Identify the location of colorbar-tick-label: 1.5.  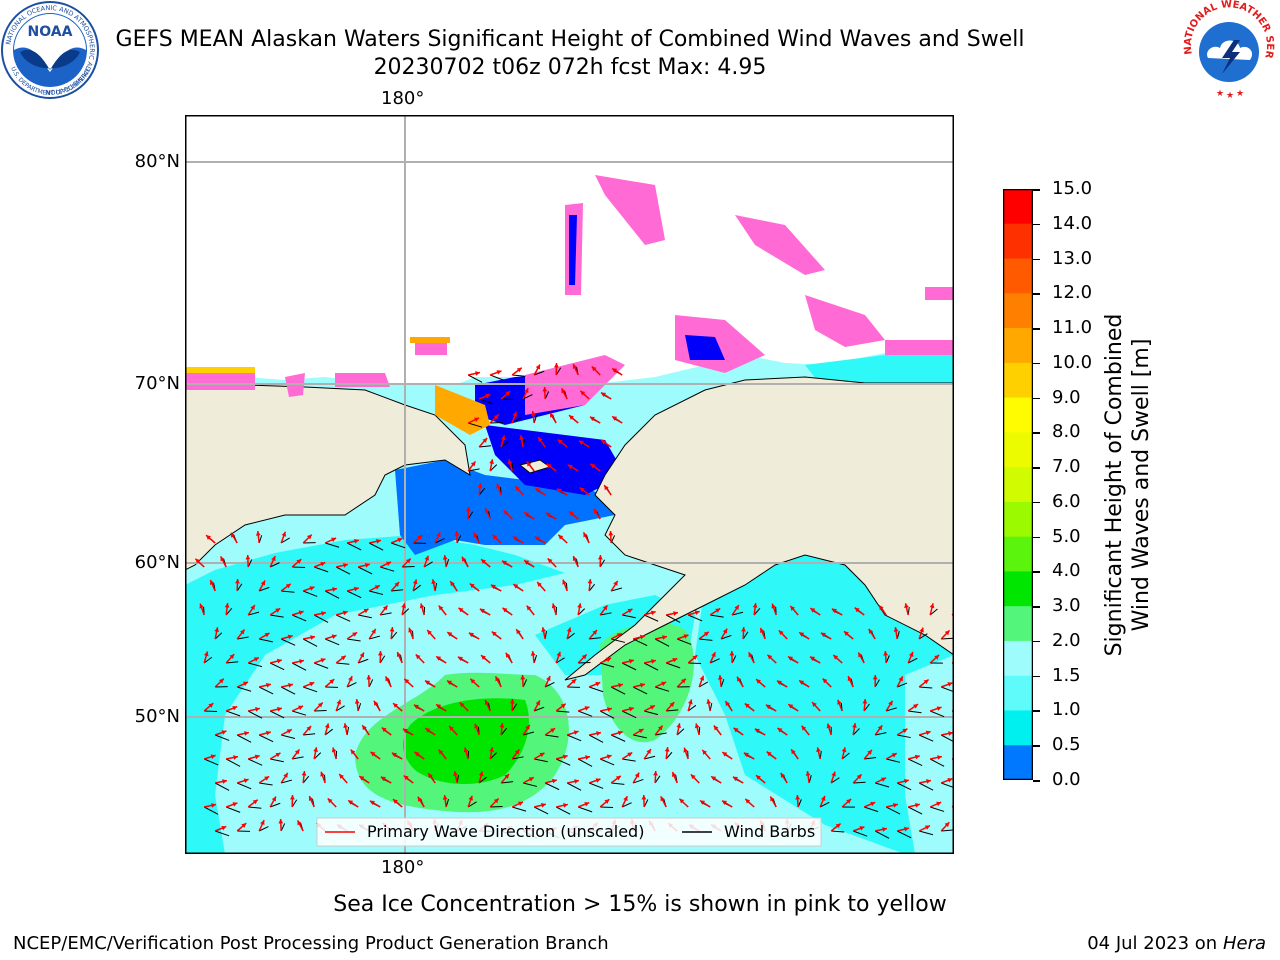
(1066, 675).